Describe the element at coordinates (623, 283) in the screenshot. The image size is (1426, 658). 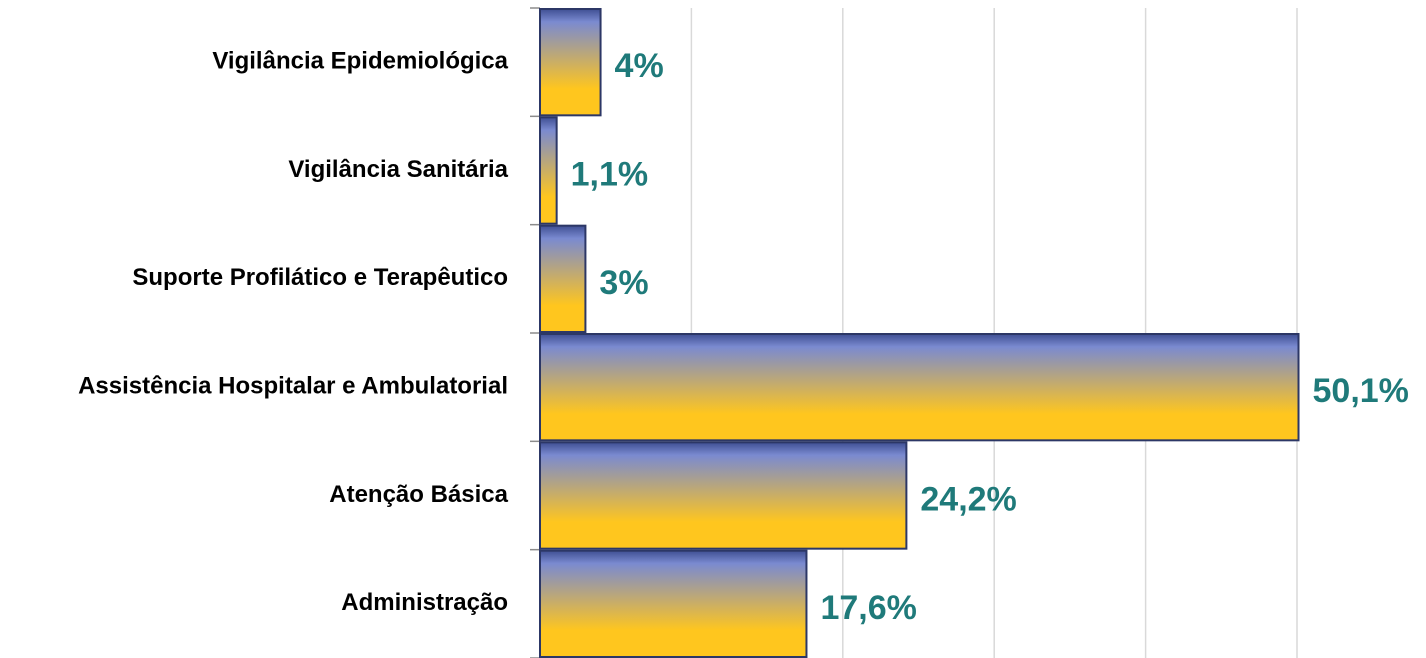
I see `value-label: 3%` at that location.